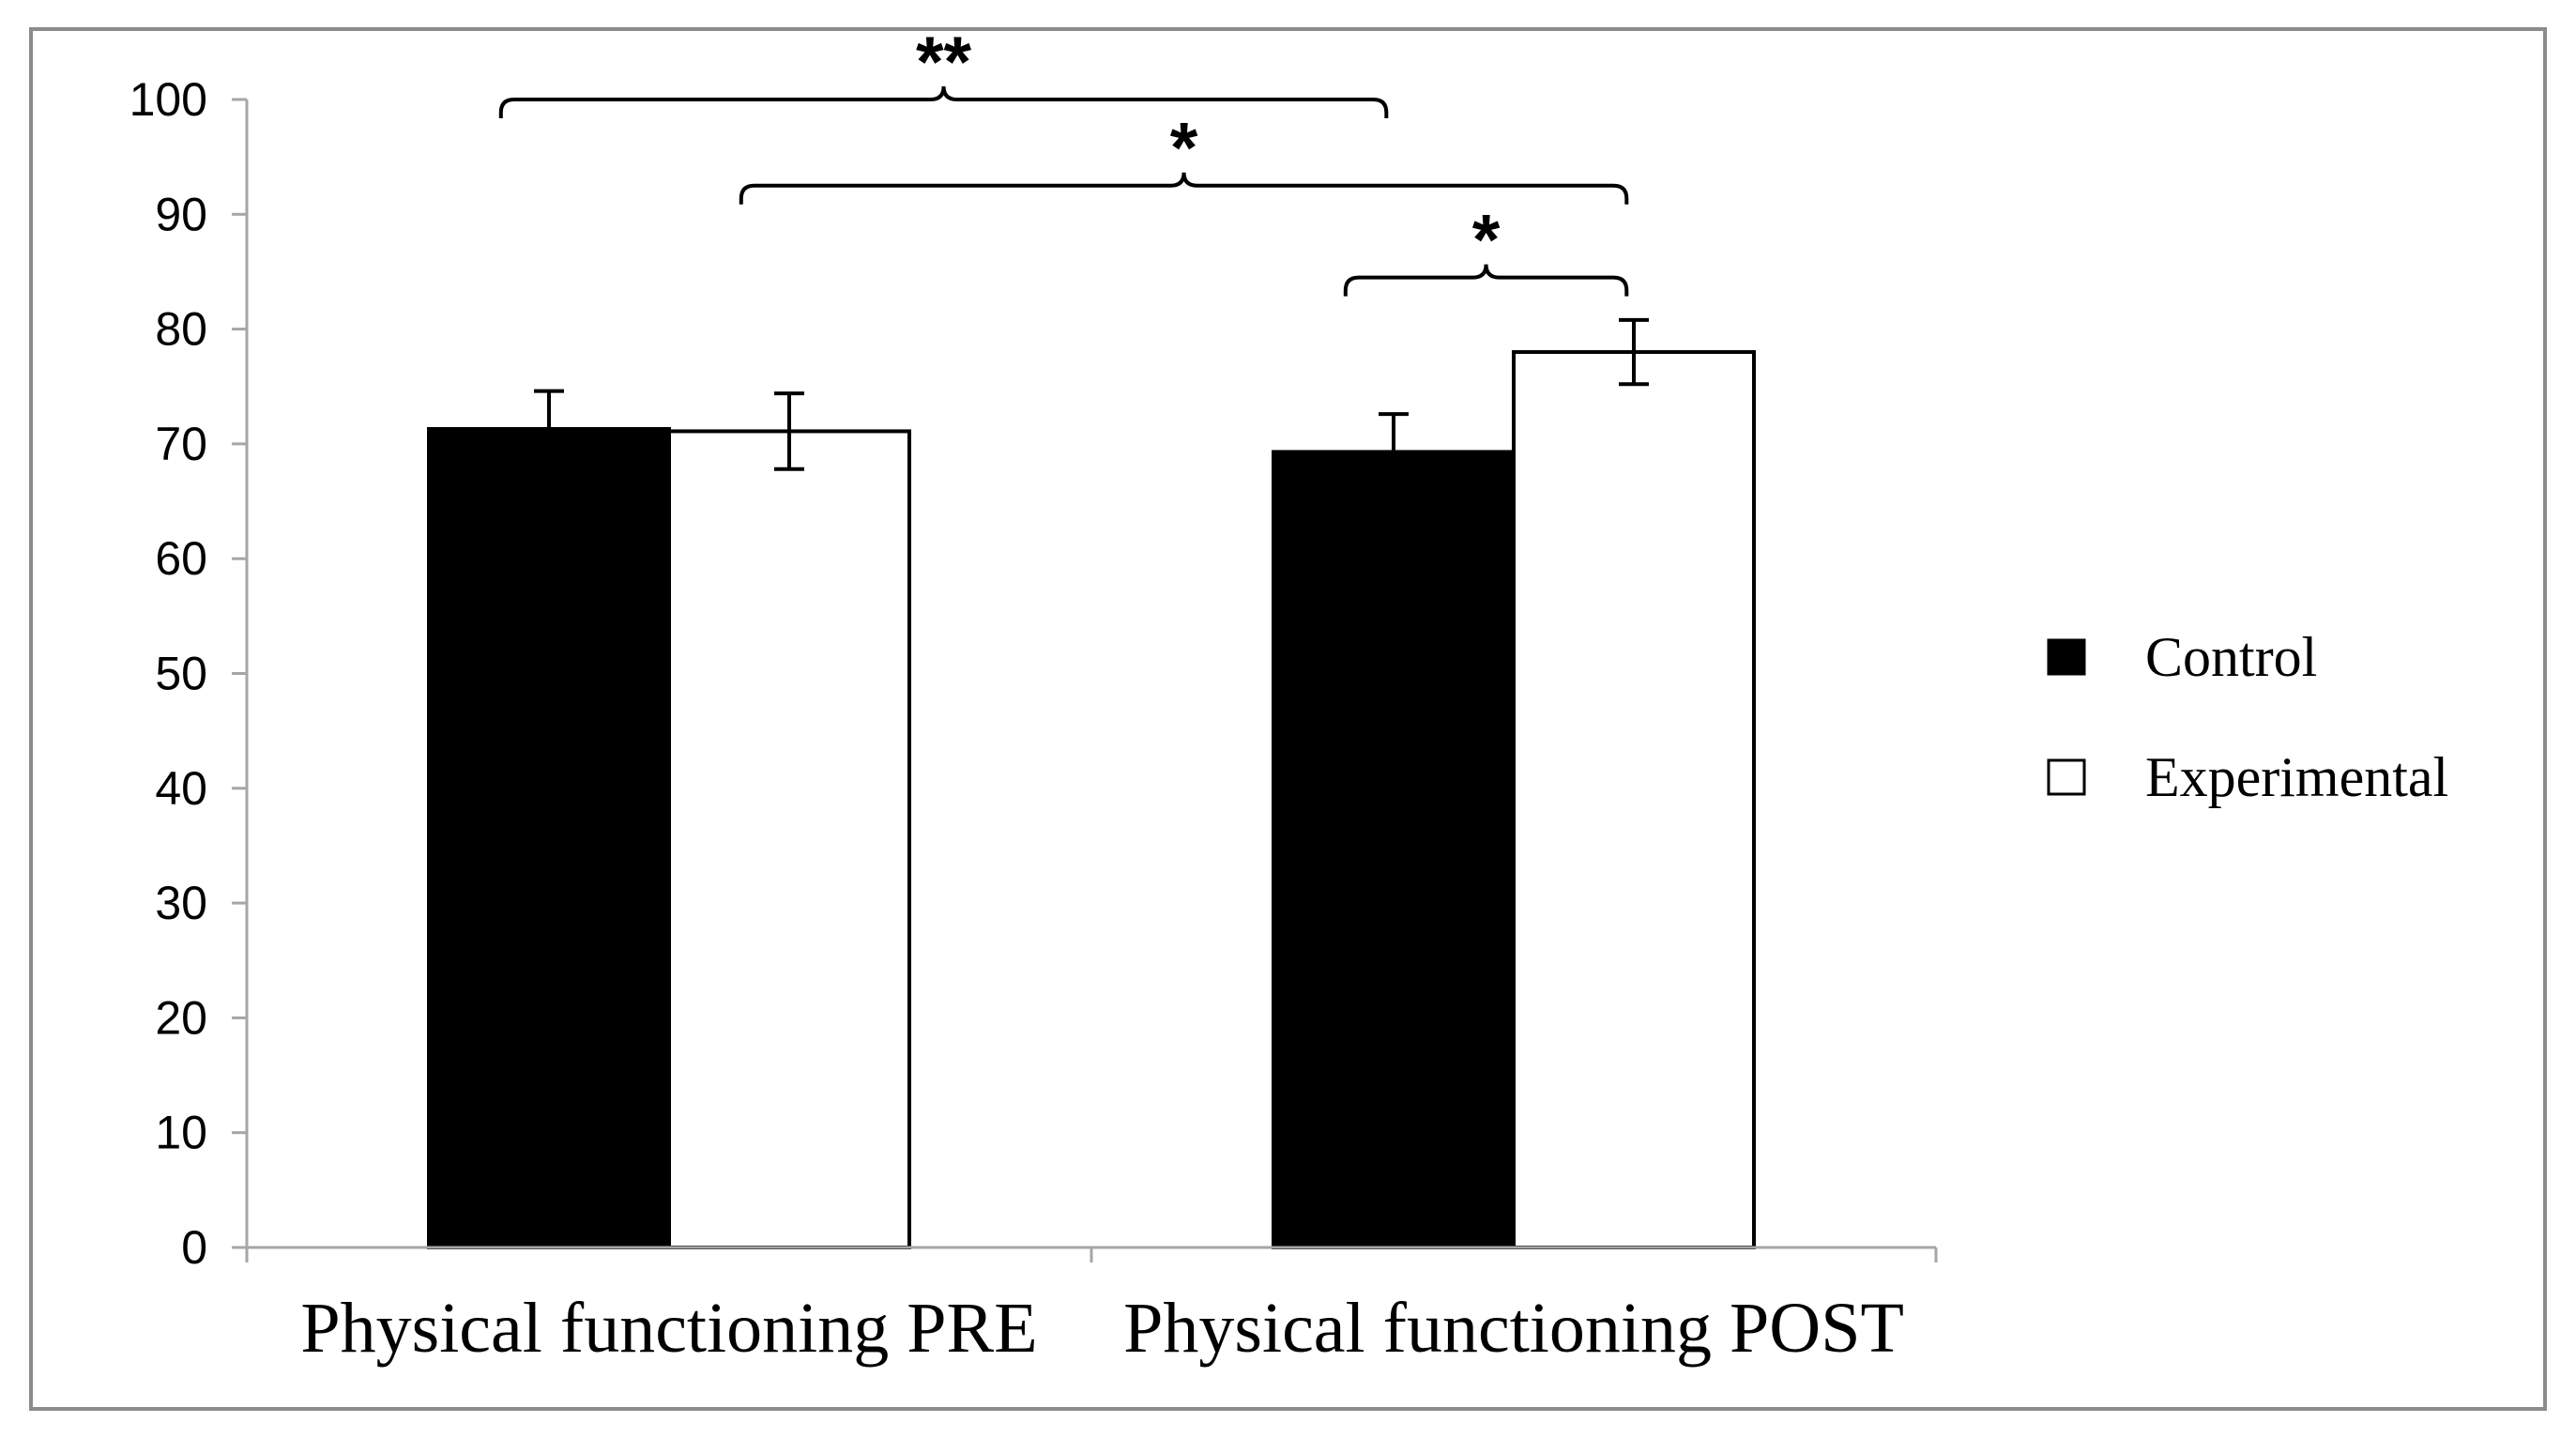 This screenshot has height=1438, width=2576. What do you see at coordinates (2066, 657) in the screenshot?
I see `legend-swatch-control` at bounding box center [2066, 657].